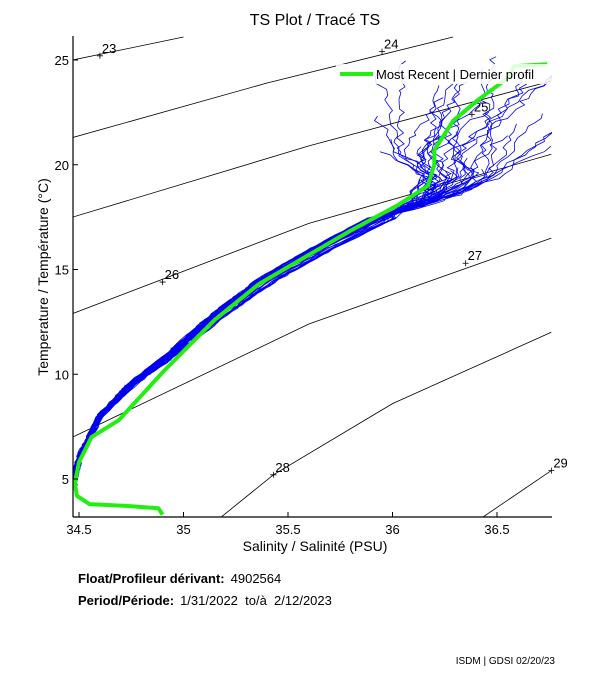  Describe the element at coordinates (560, 463) in the screenshot. I see `contour-label: 29` at that location.